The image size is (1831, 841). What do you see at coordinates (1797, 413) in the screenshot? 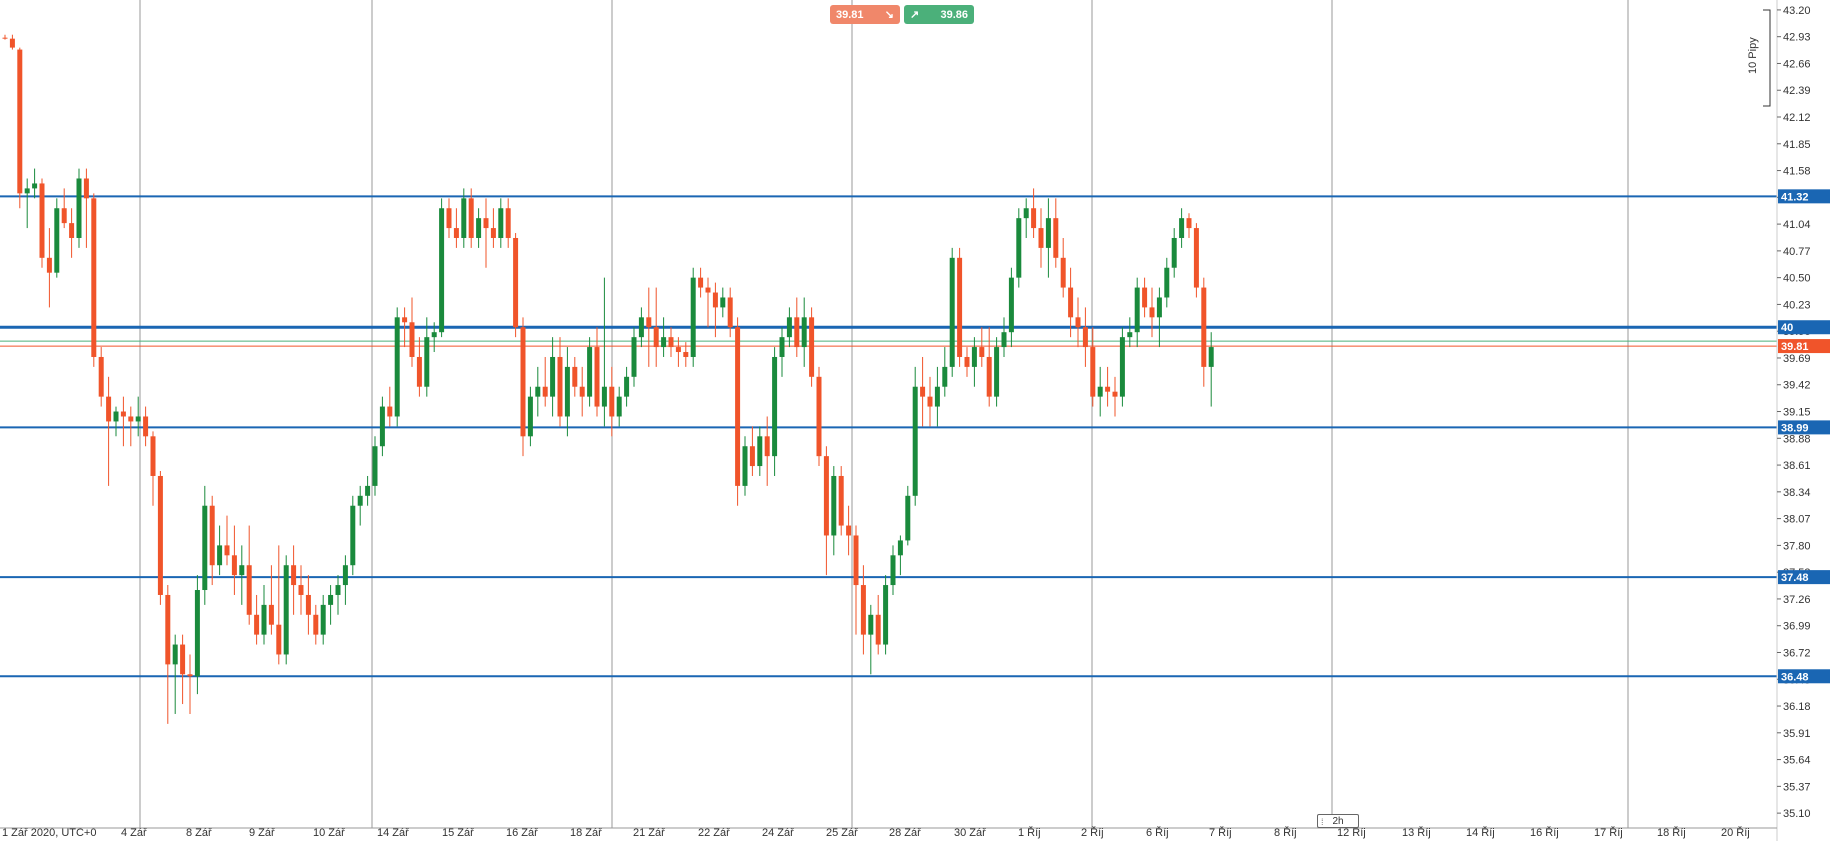
I see `y-tick-label: 39.15` at bounding box center [1797, 413].